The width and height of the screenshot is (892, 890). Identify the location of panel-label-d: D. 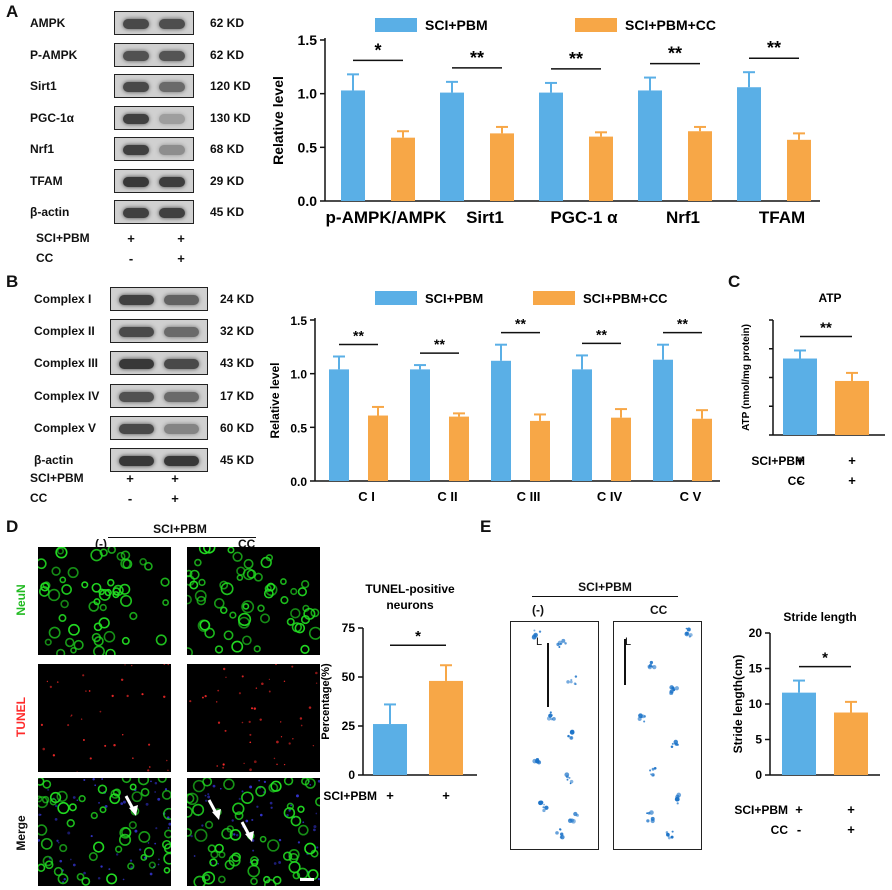
(12, 526).